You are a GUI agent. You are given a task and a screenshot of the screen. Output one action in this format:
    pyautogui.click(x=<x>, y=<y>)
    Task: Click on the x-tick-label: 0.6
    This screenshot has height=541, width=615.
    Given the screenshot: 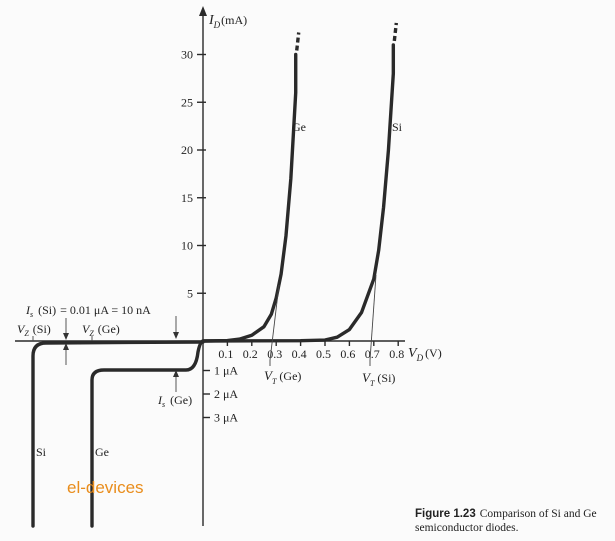 What is the action you would take?
    pyautogui.click(x=347, y=354)
    